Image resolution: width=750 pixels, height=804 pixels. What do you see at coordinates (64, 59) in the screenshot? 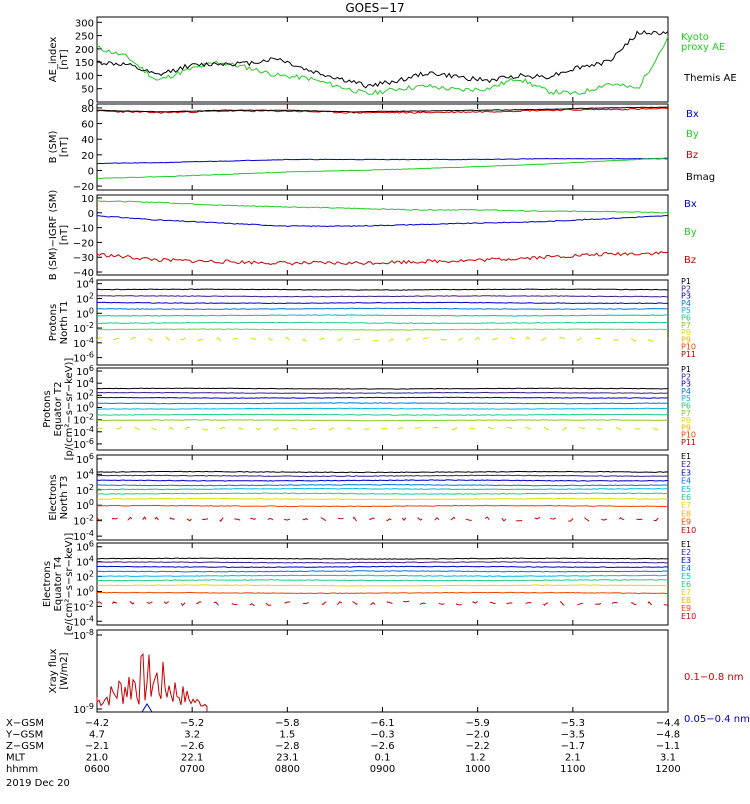
I see `ae-ylabel: [nT]` at bounding box center [64, 59].